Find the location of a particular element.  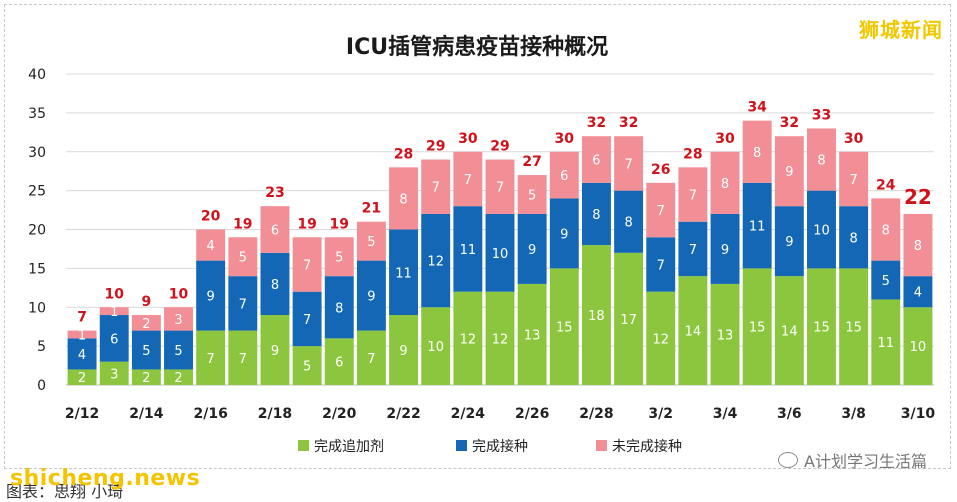

bar-total-label: 28 is located at coordinates (692, 154).